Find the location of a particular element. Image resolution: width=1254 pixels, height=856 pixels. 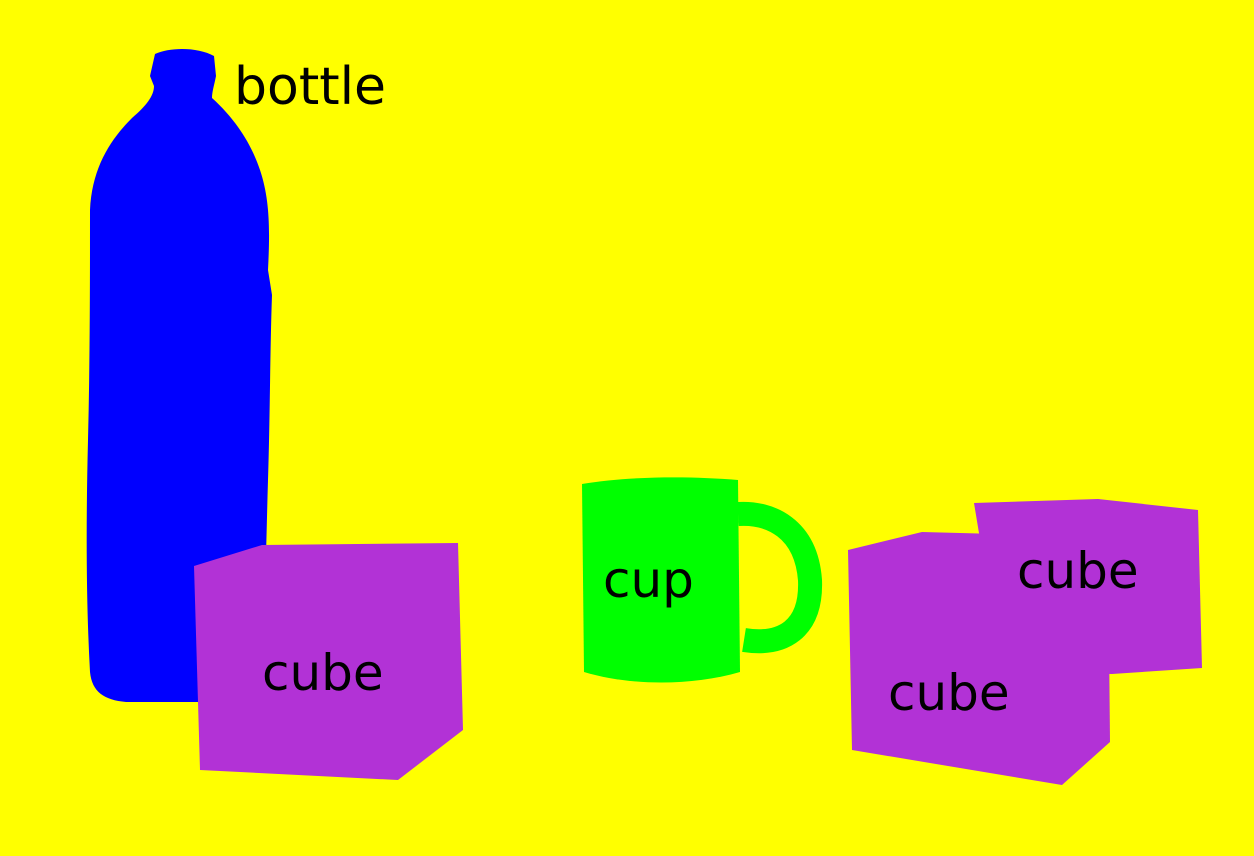

bottle-label: bottle is located at coordinates (310, 87).